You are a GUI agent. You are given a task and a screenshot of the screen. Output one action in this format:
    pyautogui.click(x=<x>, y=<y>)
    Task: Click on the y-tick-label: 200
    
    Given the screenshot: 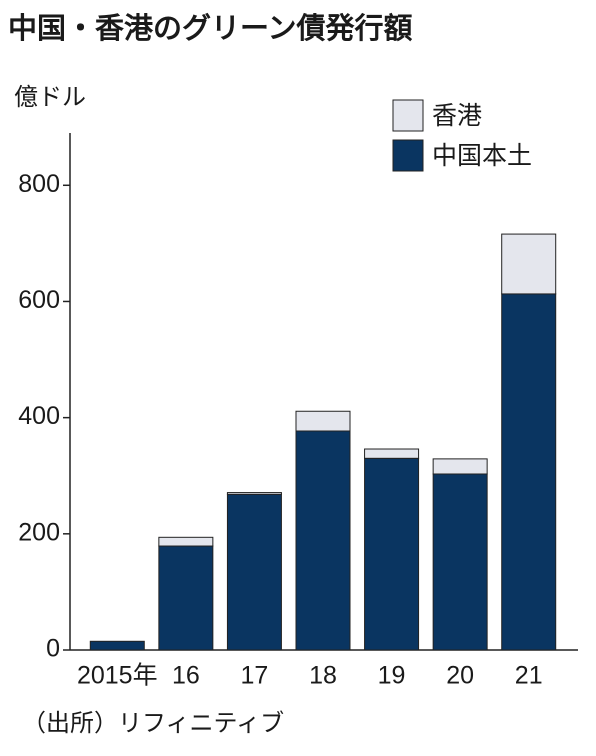 What is the action you would take?
    pyautogui.click(x=39, y=532)
    